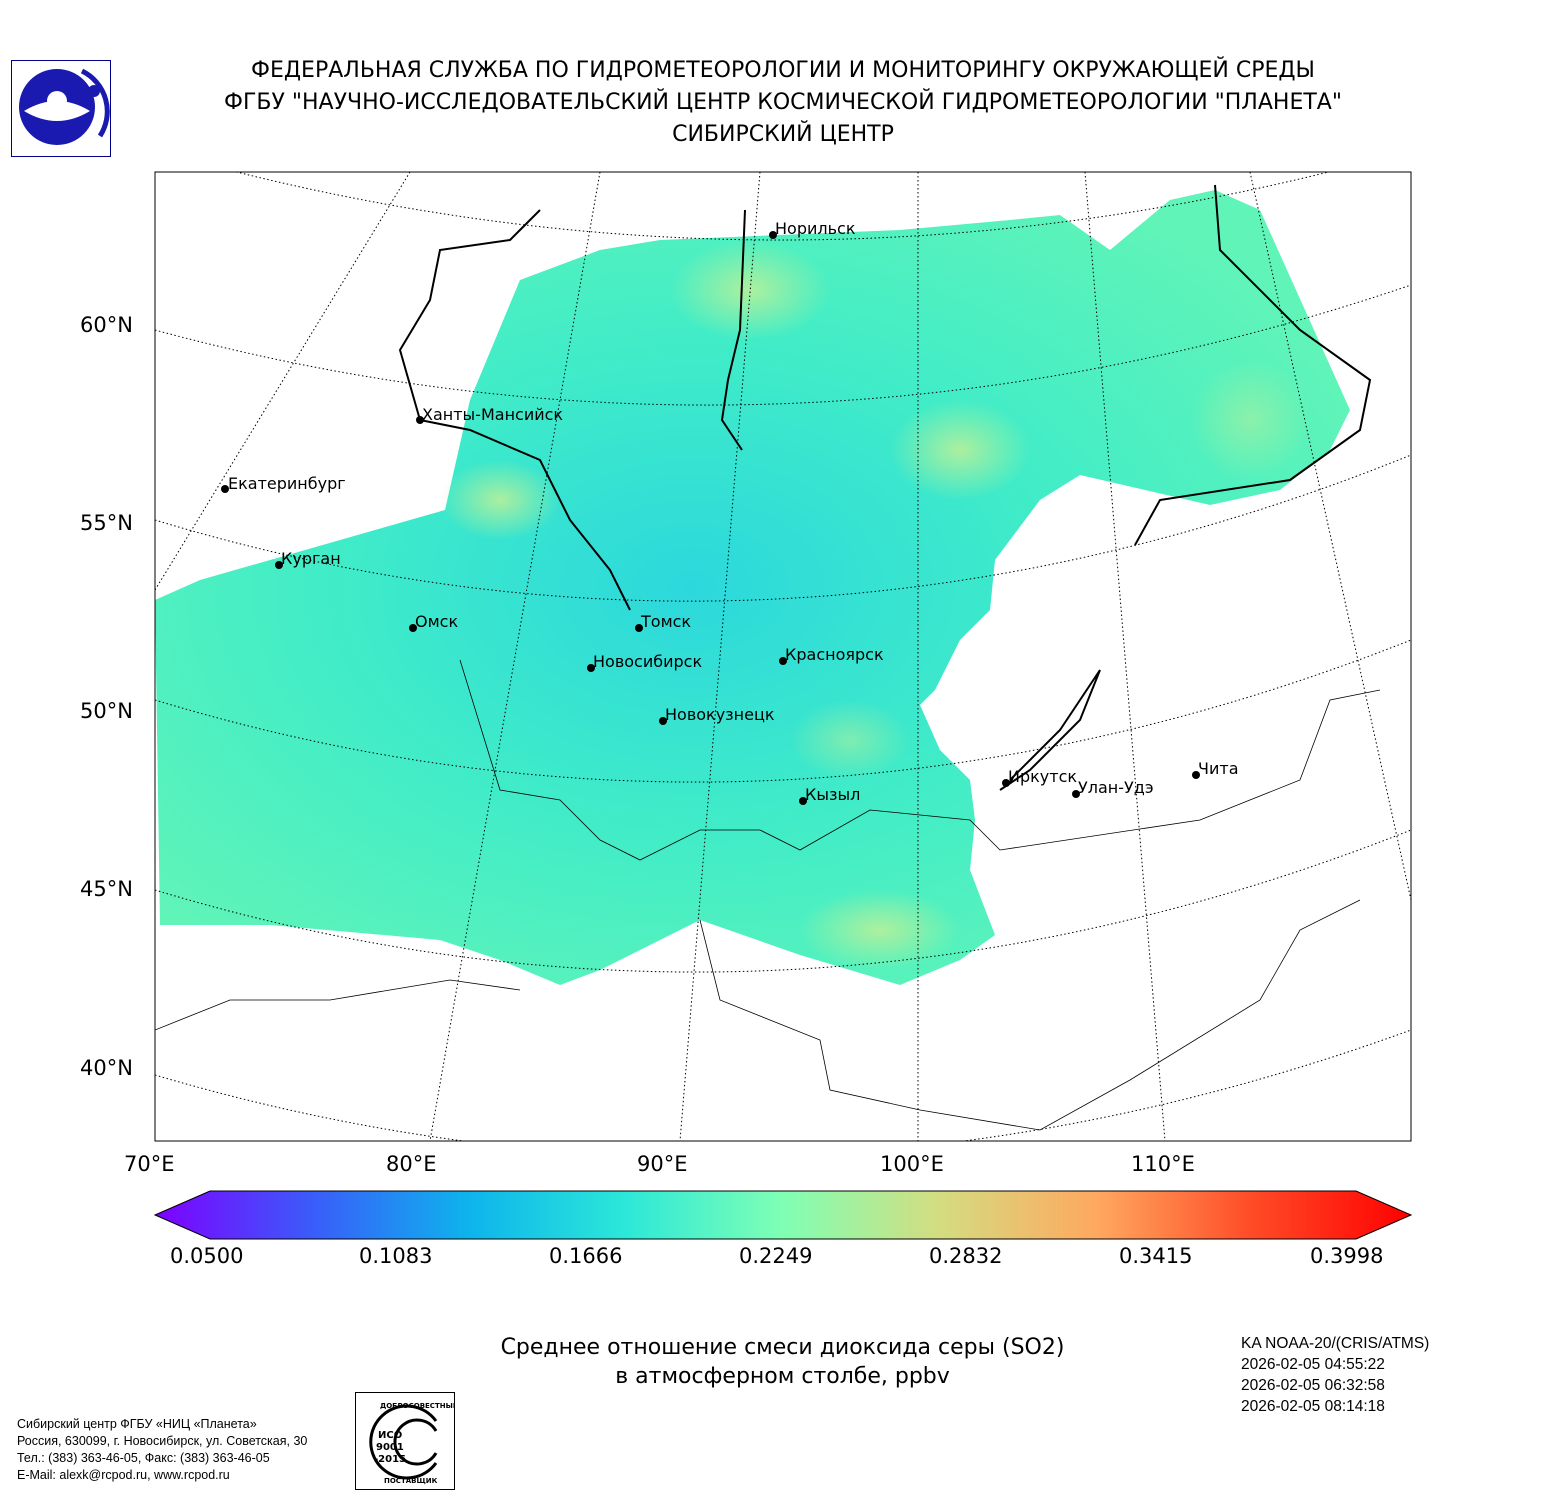 This screenshot has height=1500, width=1550. What do you see at coordinates (1156, 1256) in the screenshot?
I see `colorbar-tick: 0.3415` at bounding box center [1156, 1256].